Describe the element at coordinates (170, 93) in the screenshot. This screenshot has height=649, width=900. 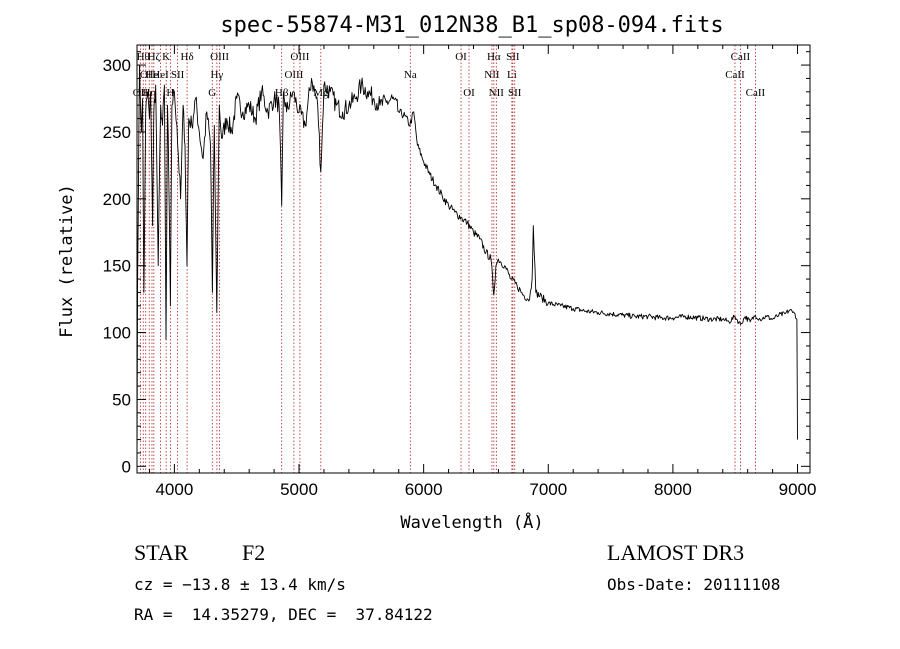
I see `line-label: H` at that location.